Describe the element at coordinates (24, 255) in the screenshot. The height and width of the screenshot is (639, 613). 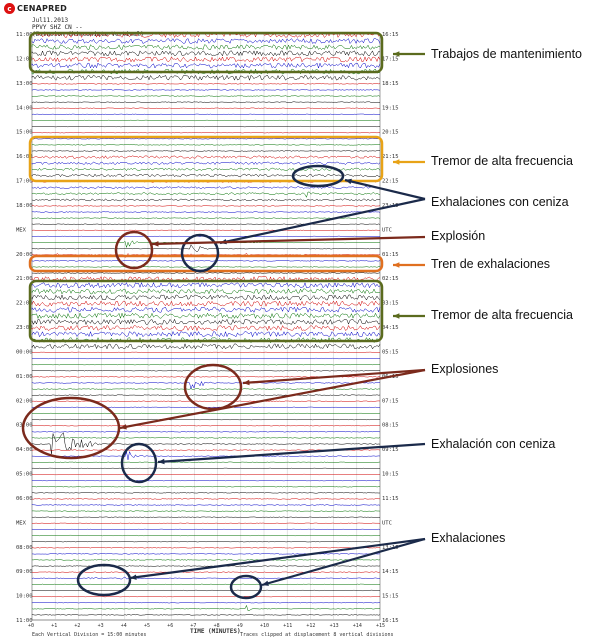
I see `left-time-label: 20:00` at that location.